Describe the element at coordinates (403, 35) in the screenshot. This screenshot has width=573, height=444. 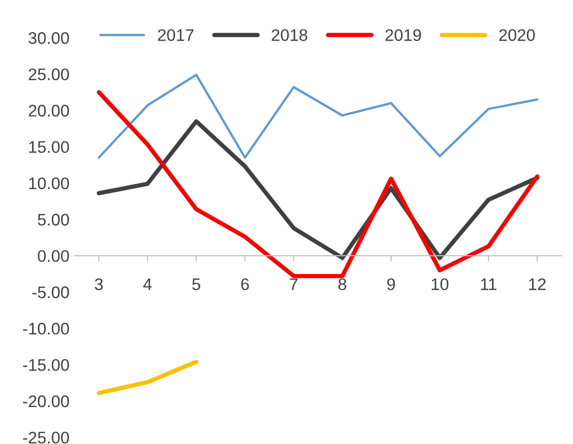
I see `legend-label: 2019` at that location.